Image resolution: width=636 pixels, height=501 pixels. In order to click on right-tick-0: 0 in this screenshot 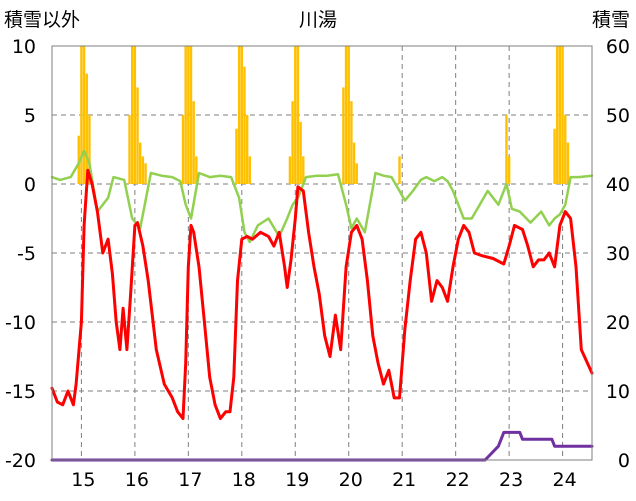, I will do `click(624, 461)`.